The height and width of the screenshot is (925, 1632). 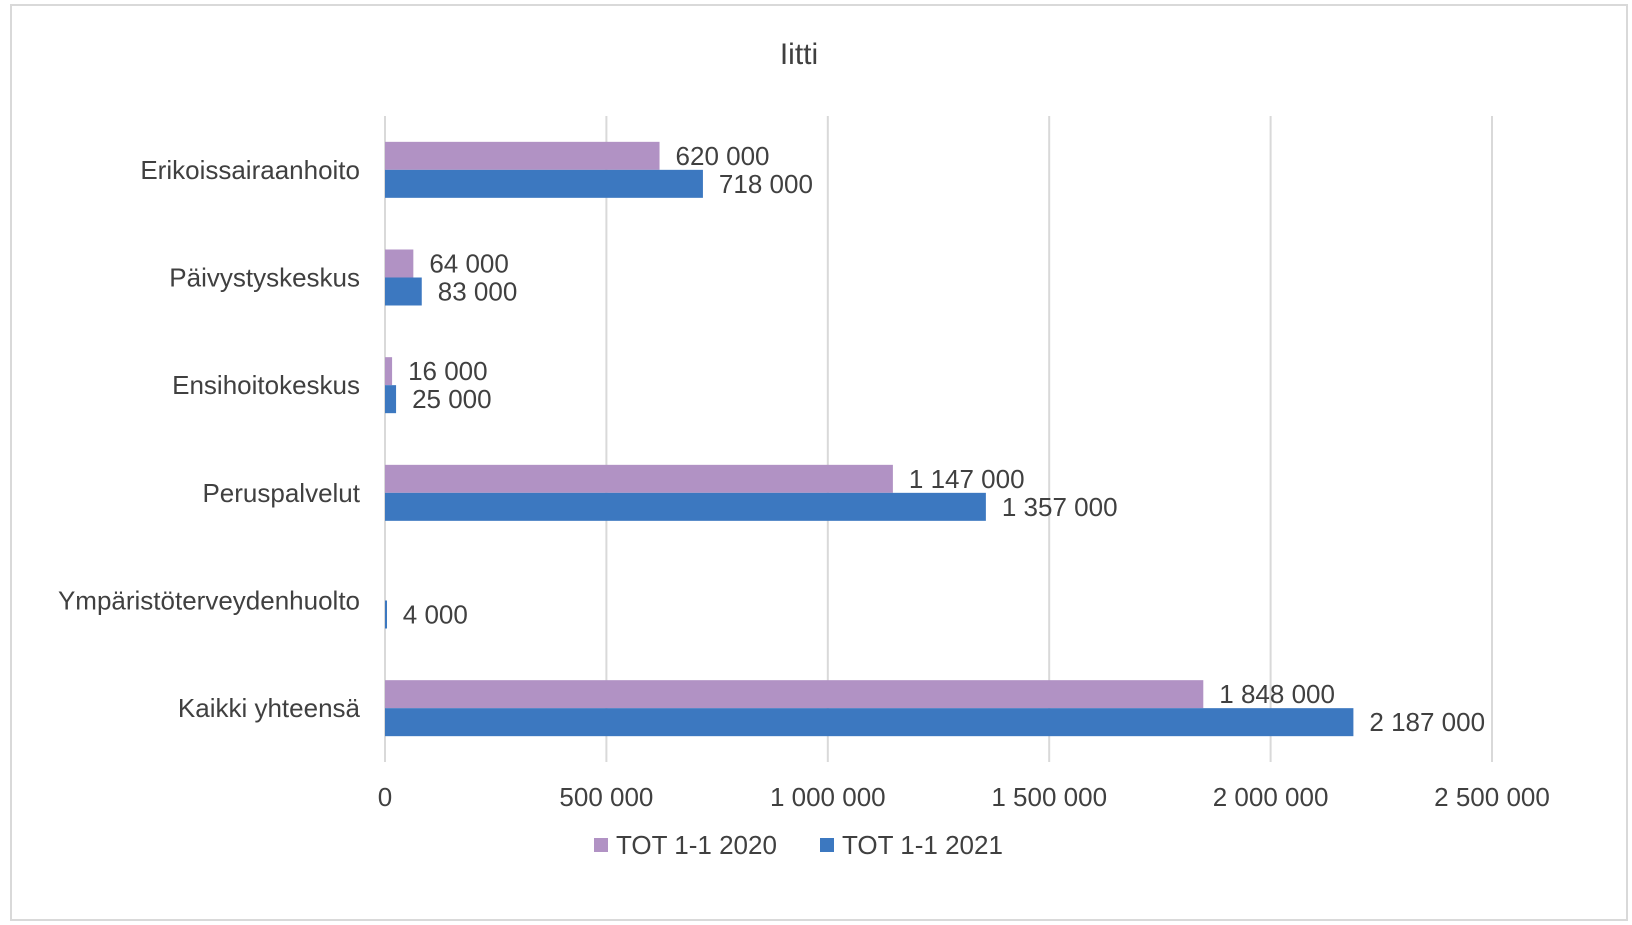 What do you see at coordinates (798, 845) in the screenshot?
I see `legend: TOT 1-1 2020 TOT 1-1 2021` at bounding box center [798, 845].